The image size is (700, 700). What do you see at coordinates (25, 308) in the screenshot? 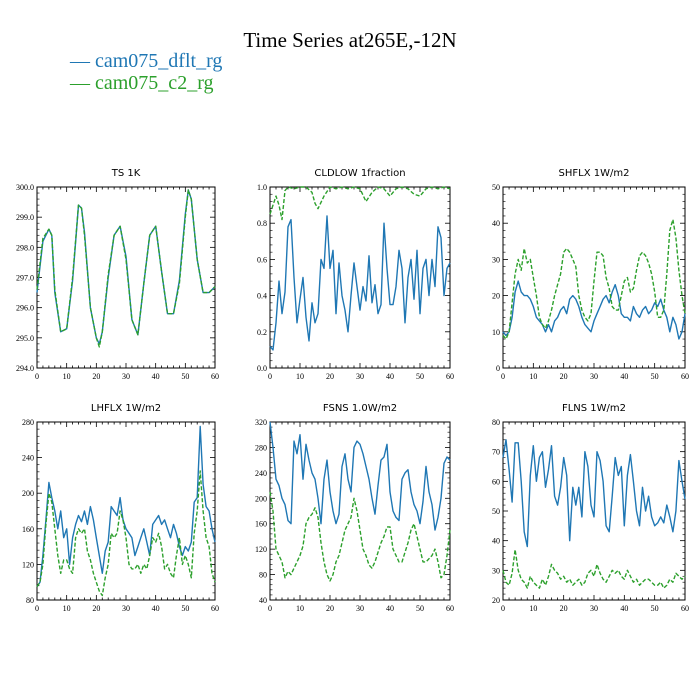
I see `y-tick-label: 296.0` at bounding box center [25, 308].